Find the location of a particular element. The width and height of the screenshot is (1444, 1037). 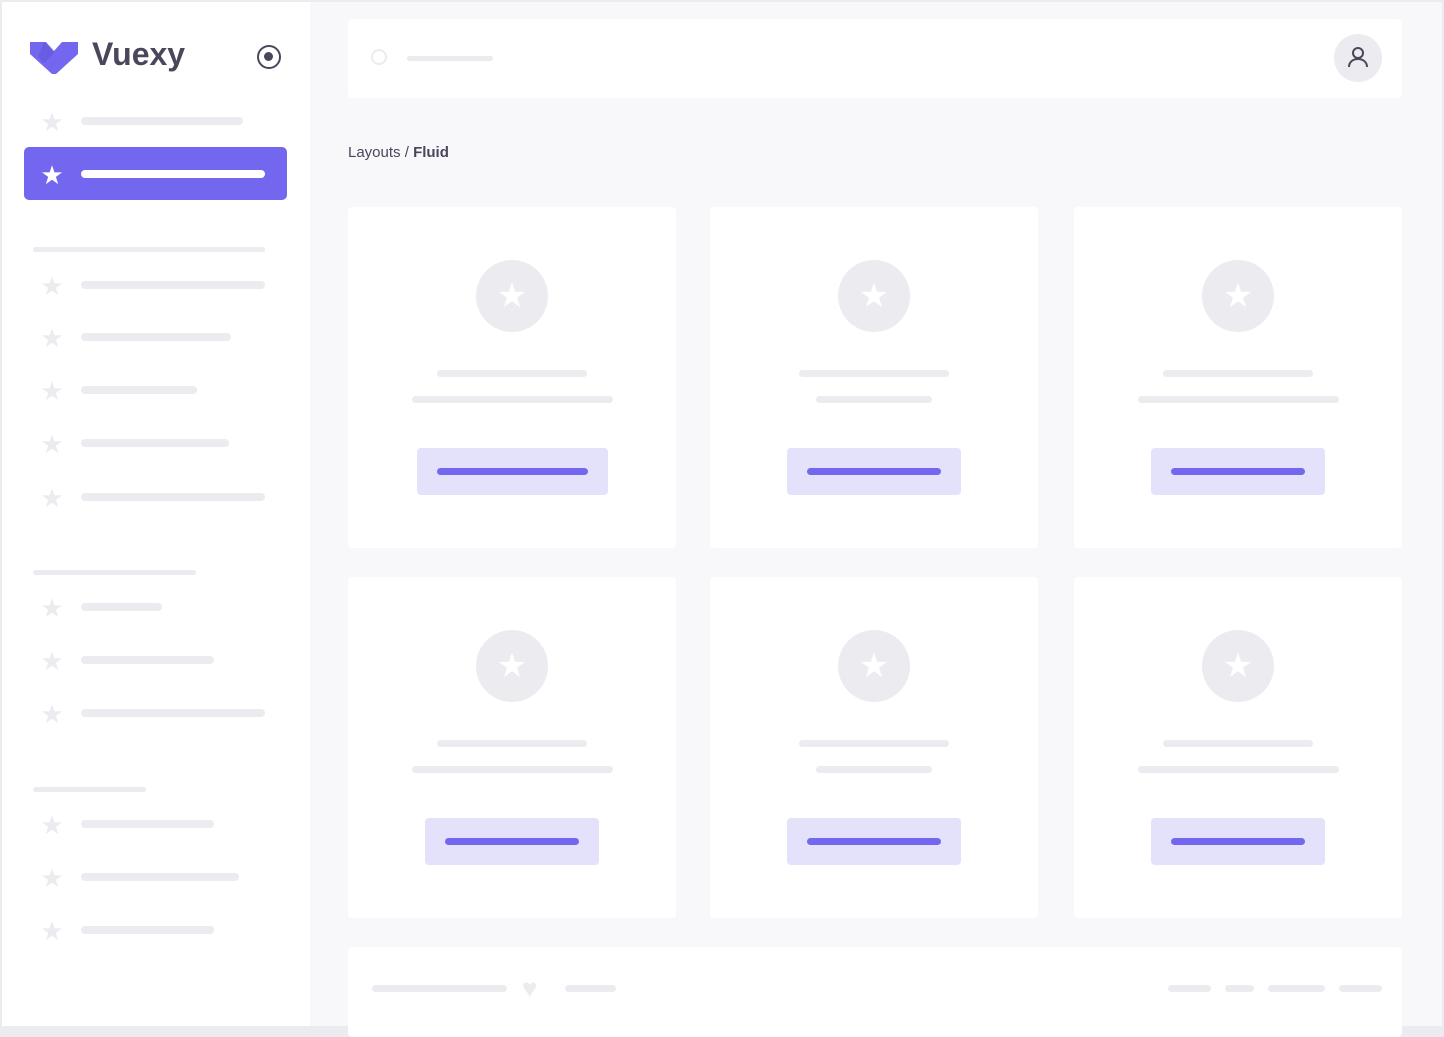

breadcrumb-parent: Layouts is located at coordinates (374, 152).